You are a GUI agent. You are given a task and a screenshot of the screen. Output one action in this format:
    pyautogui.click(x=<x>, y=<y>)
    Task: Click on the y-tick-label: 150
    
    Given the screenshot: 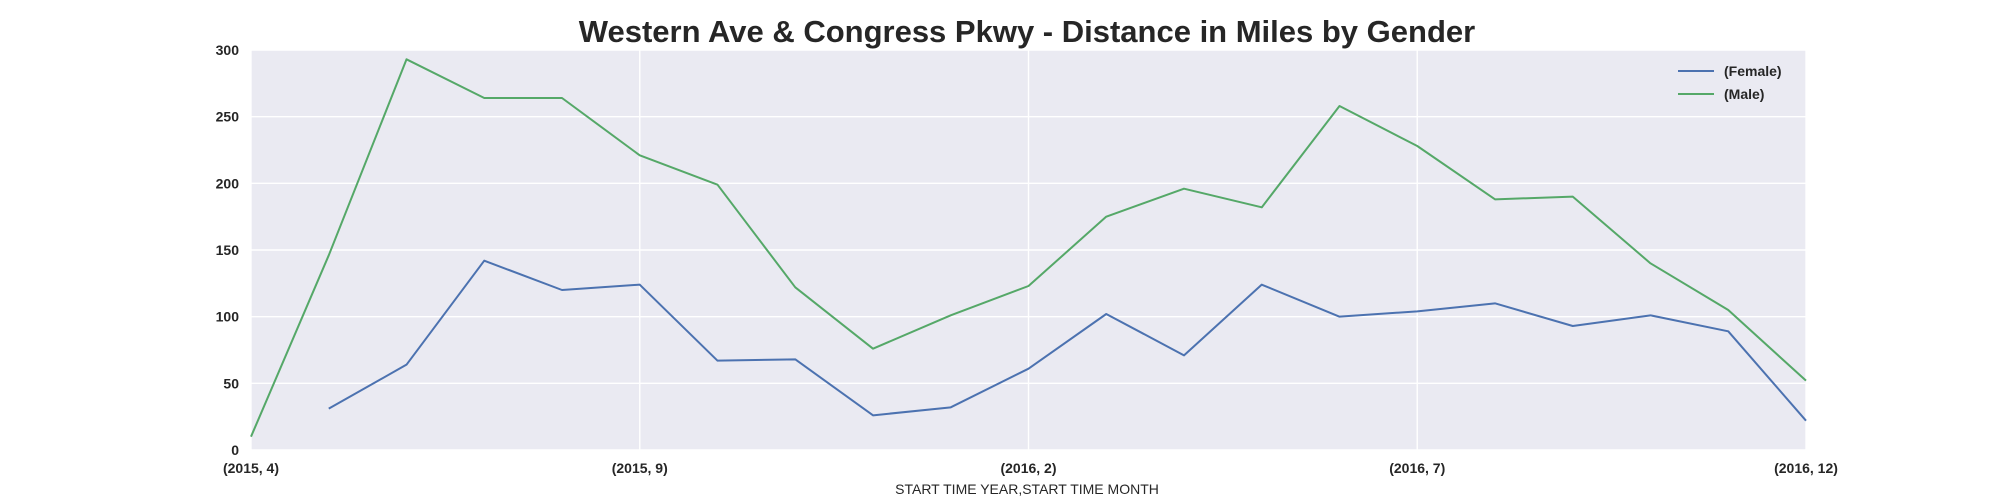 What is the action you would take?
    pyautogui.click(x=228, y=250)
    